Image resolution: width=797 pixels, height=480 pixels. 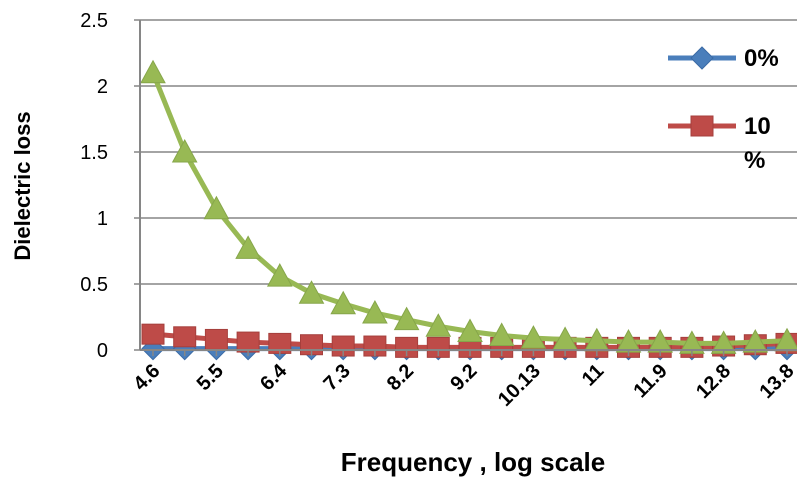 I want to click on x-tick-label: 11, so click(x=593, y=375).